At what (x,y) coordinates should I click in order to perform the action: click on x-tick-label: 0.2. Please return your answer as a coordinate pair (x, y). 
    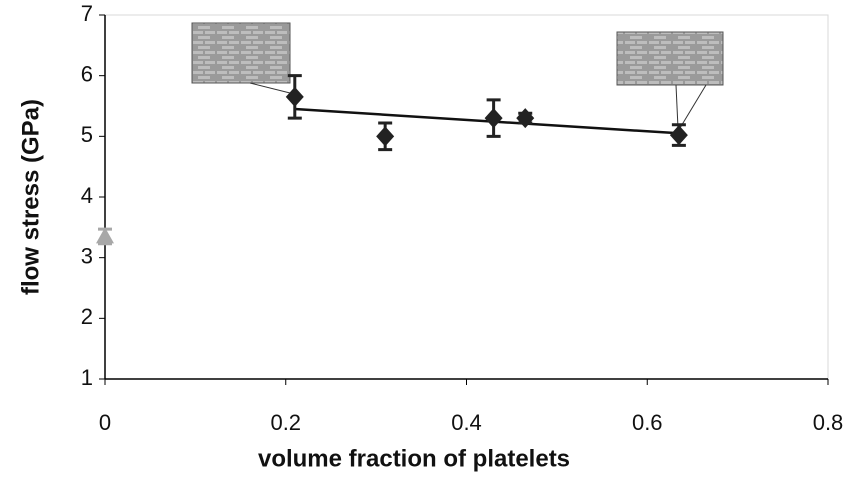
    Looking at the image, I should click on (285, 422).